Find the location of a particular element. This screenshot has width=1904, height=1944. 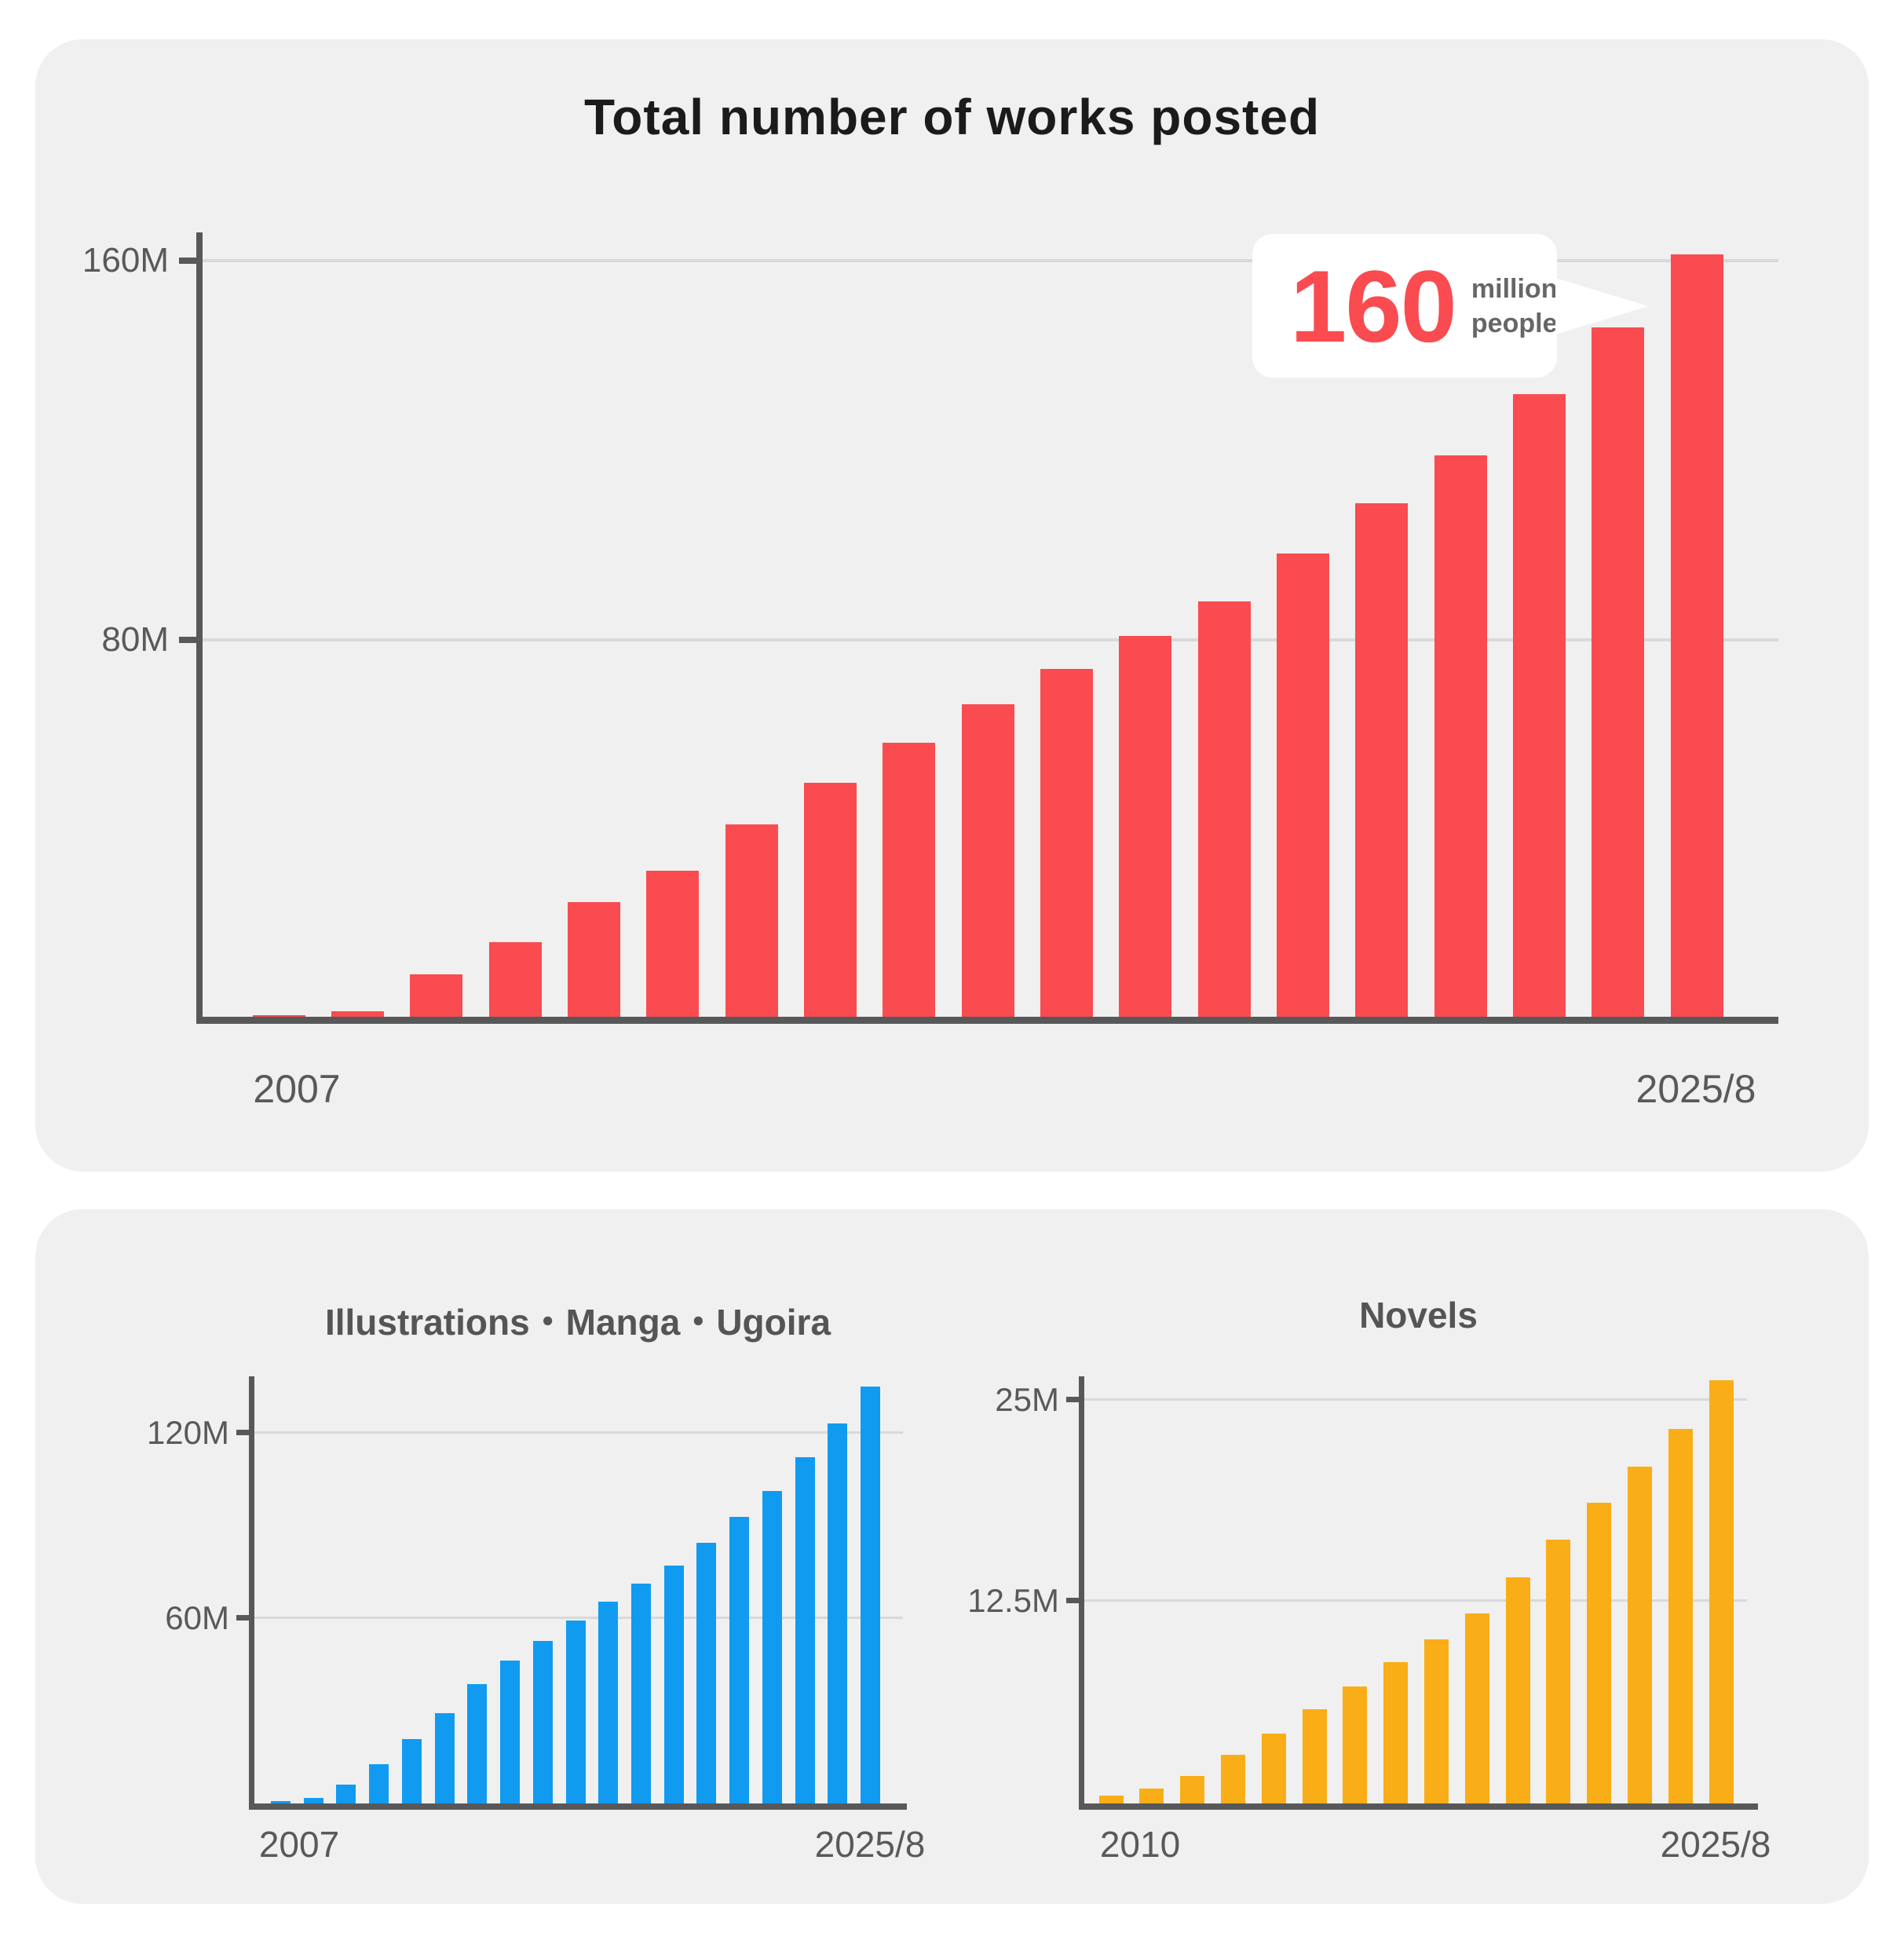

illust-x-axis-line is located at coordinates (578, 1806).